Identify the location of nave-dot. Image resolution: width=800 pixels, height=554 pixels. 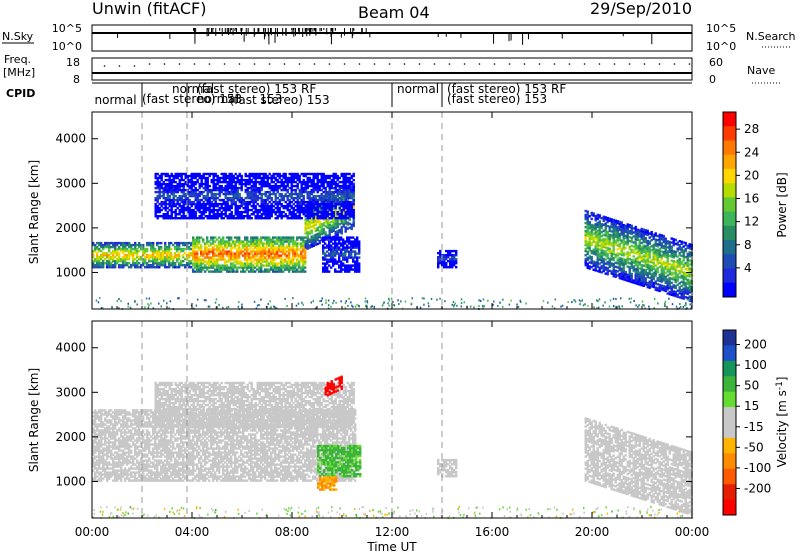
(239, 64).